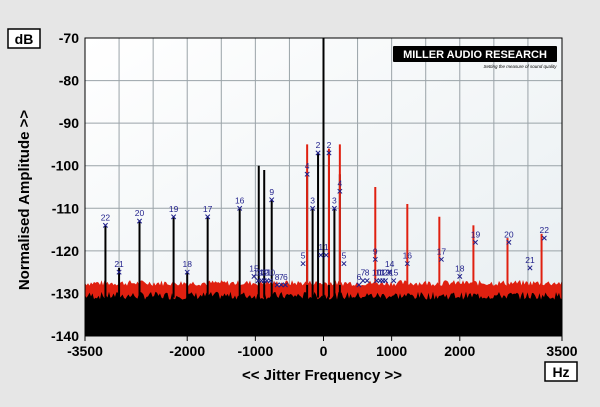 The image size is (600, 407). Describe the element at coordinates (65, 251) in the screenshot. I see `y-tick-label: -120` at that location.